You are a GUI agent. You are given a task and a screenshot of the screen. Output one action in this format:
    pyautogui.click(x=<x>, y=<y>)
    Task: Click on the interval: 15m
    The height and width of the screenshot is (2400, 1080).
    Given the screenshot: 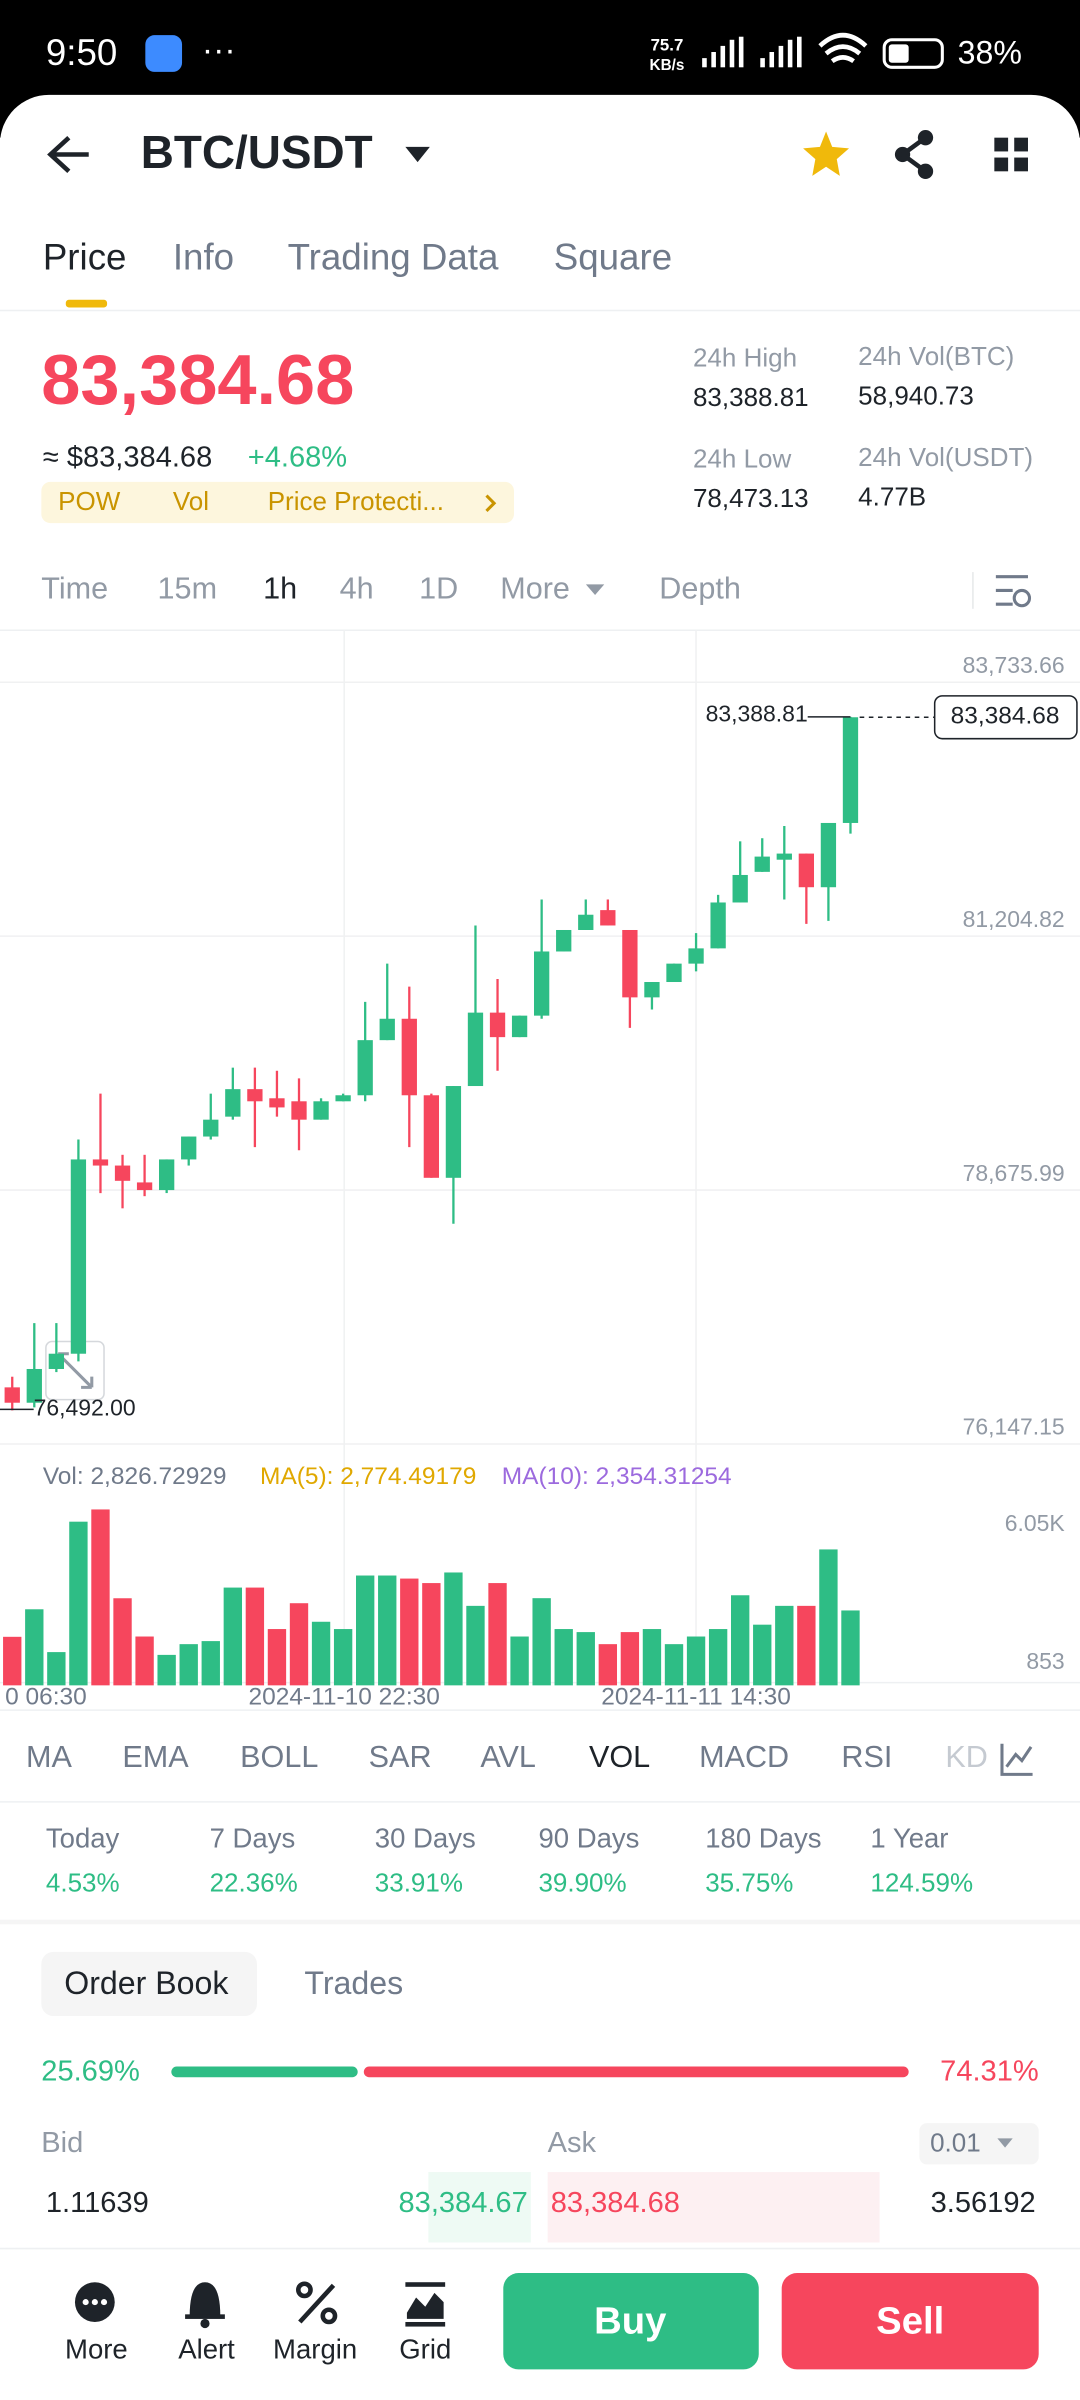 What is the action you would take?
    pyautogui.click(x=187, y=589)
    